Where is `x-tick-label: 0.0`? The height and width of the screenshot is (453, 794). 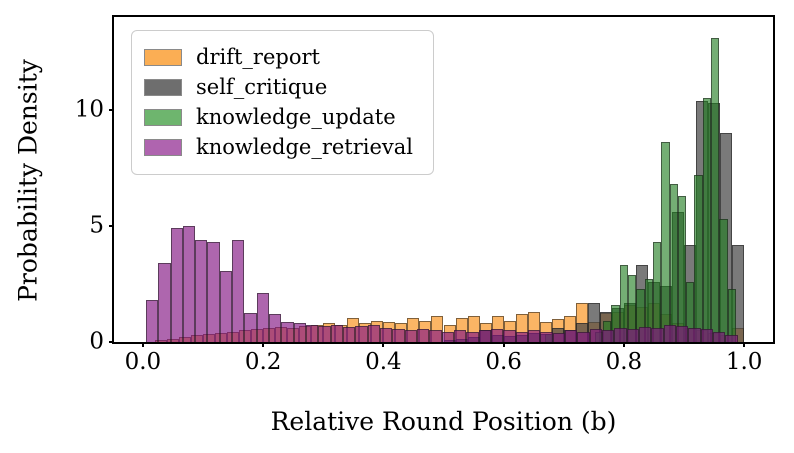 x-tick-label: 0.0 is located at coordinates (143, 362).